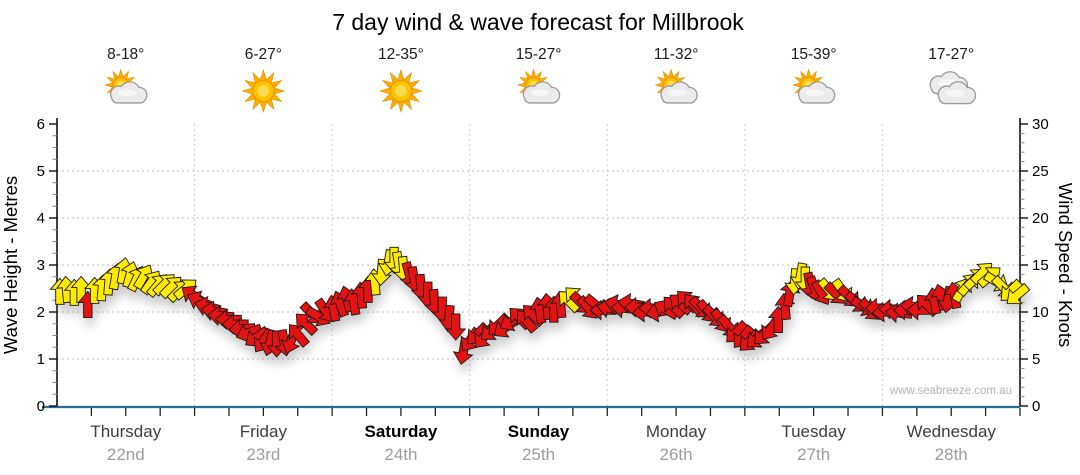 The height and width of the screenshot is (475, 1080). What do you see at coordinates (814, 54) in the screenshot?
I see `day-temp-range: 15-39°` at bounding box center [814, 54].